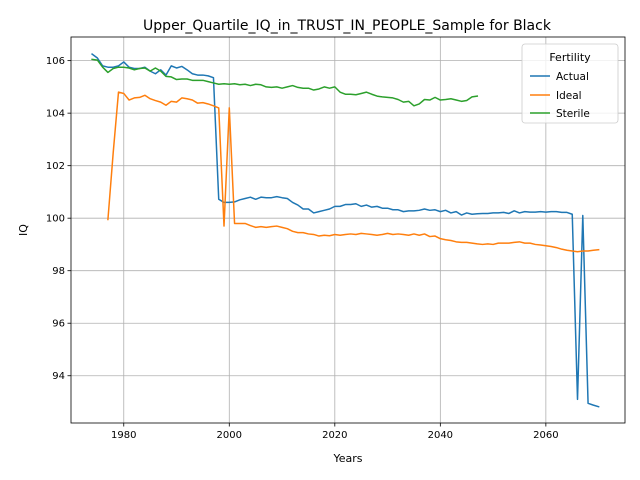  Describe the element at coordinates (440, 435) in the screenshot. I see `x-tick-label: 2040` at that location.